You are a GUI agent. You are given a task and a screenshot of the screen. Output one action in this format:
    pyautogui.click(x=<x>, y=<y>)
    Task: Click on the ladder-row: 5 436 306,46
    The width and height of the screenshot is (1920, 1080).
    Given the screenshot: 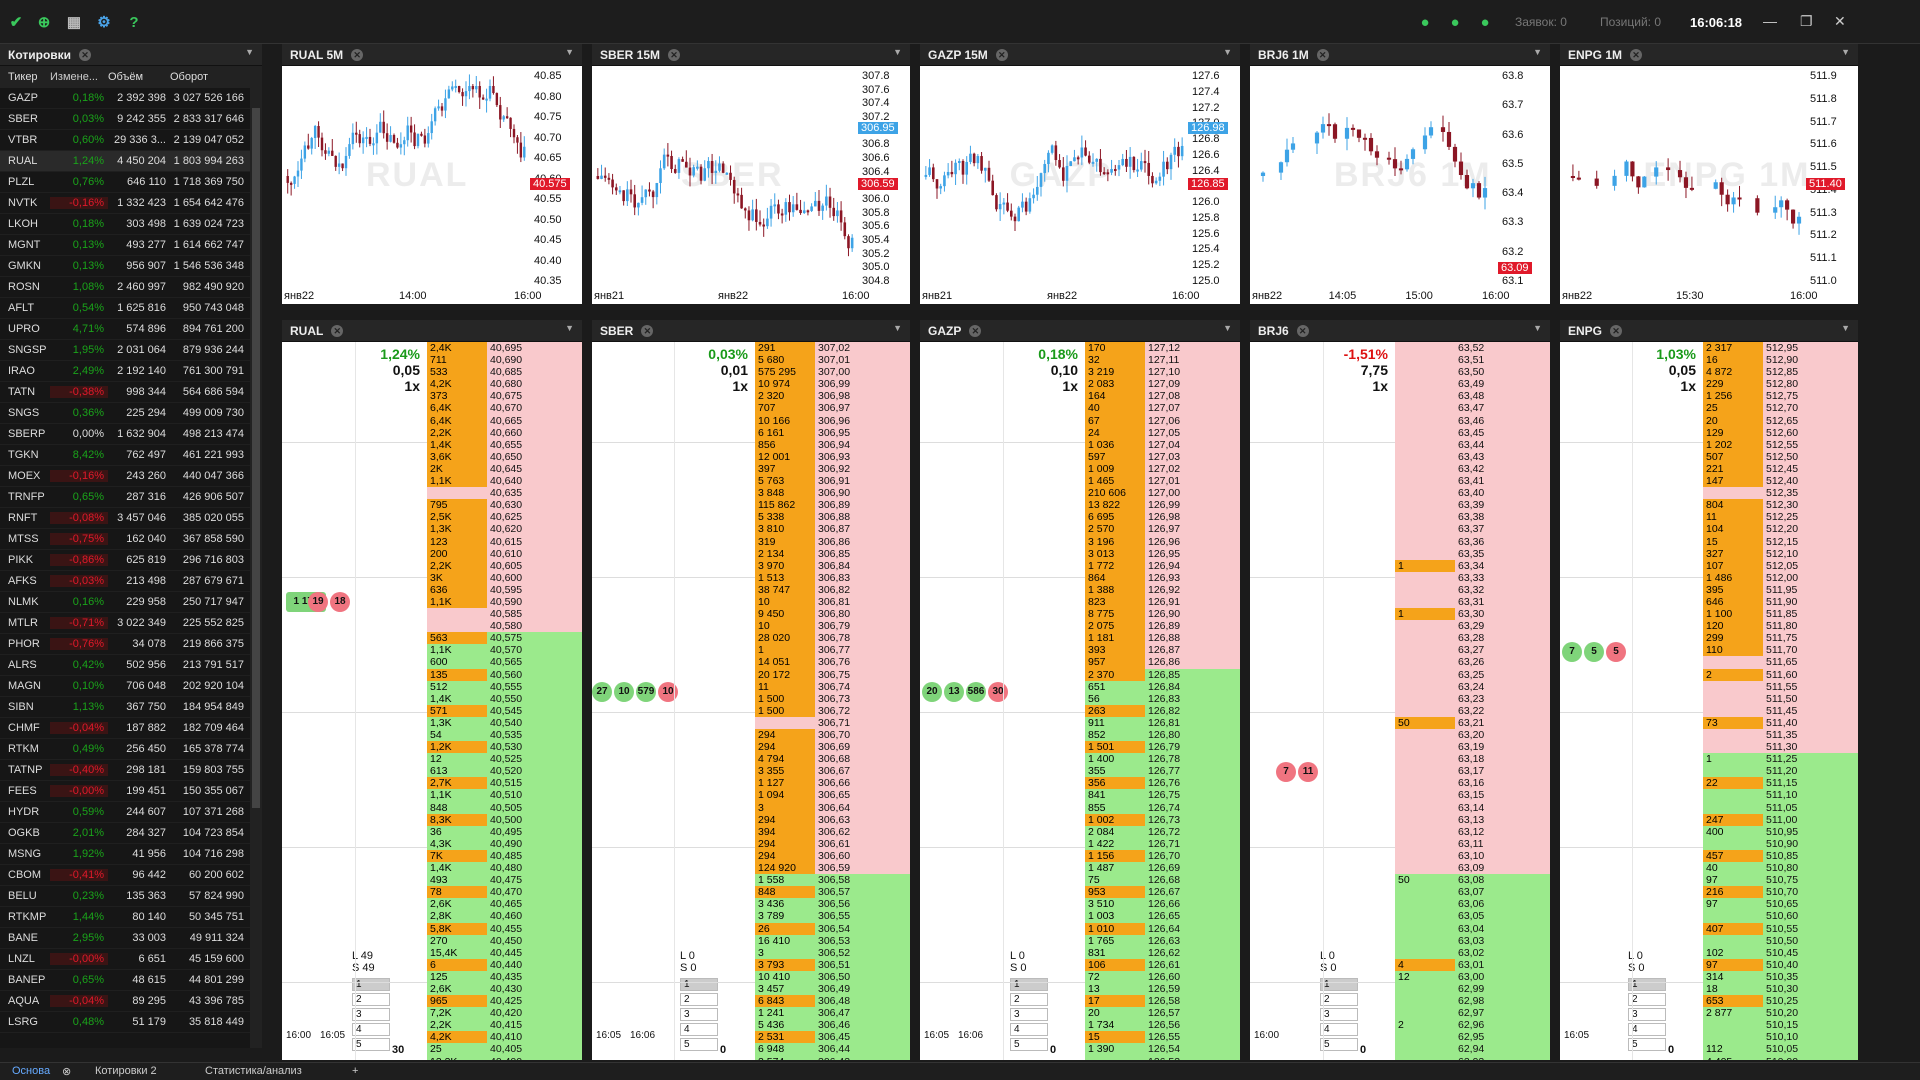 What is the action you would take?
    pyautogui.click(x=832, y=1025)
    